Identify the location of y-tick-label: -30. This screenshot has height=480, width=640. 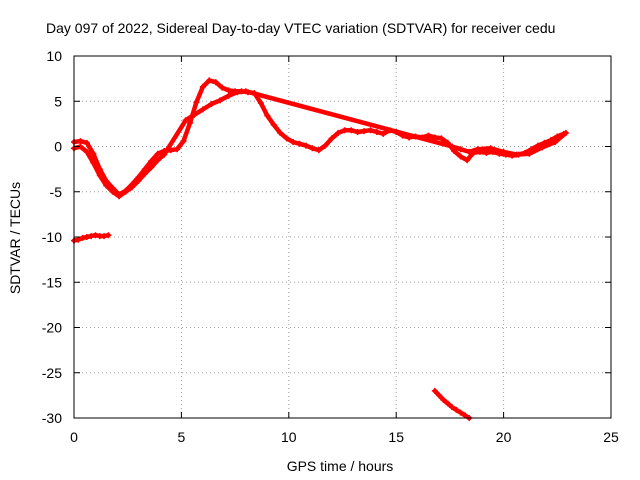
(52, 418).